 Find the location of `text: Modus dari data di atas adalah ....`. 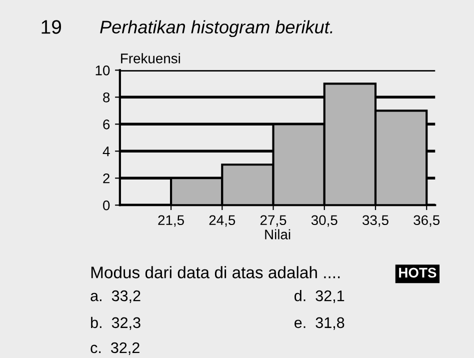

text: Modus dari data di atas adalah .... is located at coordinates (215, 272).